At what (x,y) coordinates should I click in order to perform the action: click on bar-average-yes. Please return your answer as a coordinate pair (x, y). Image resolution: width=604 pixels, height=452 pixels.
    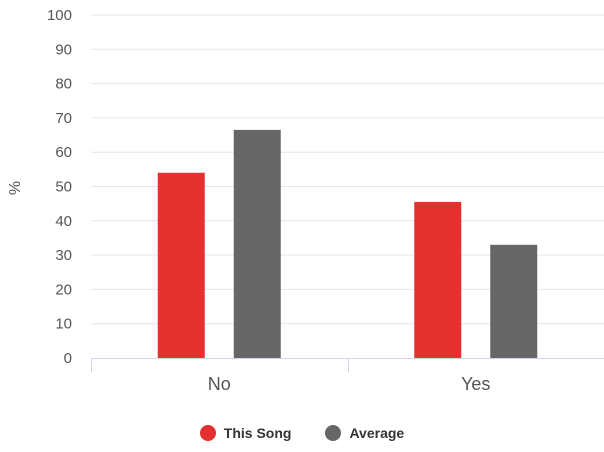
    Looking at the image, I should click on (514, 301).